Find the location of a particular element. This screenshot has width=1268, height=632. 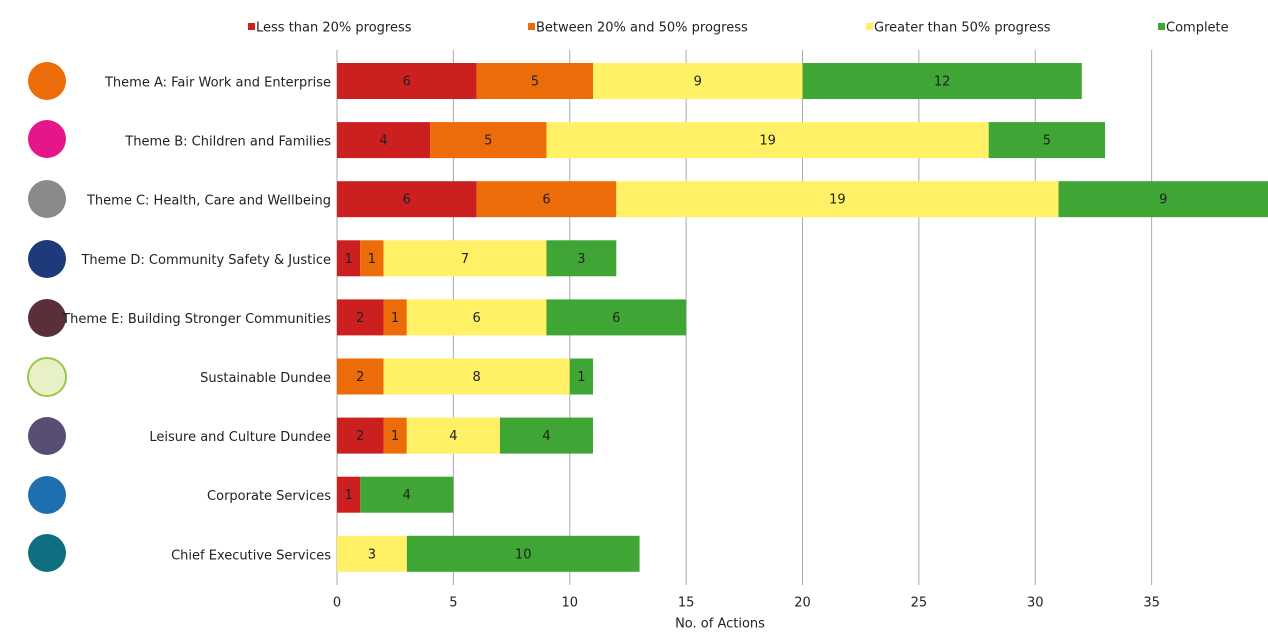

category-label: Theme C: Health, Care and Wellbeing is located at coordinates (208, 201).